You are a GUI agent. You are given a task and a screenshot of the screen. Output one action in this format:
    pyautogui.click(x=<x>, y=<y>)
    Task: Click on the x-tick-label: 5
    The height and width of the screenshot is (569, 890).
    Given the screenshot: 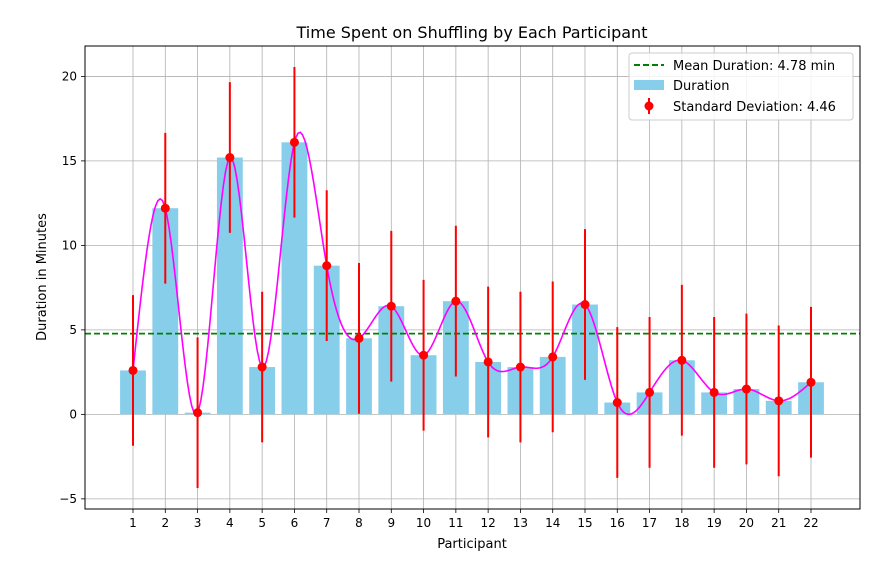 What is the action you would take?
    pyautogui.click(x=262, y=523)
    